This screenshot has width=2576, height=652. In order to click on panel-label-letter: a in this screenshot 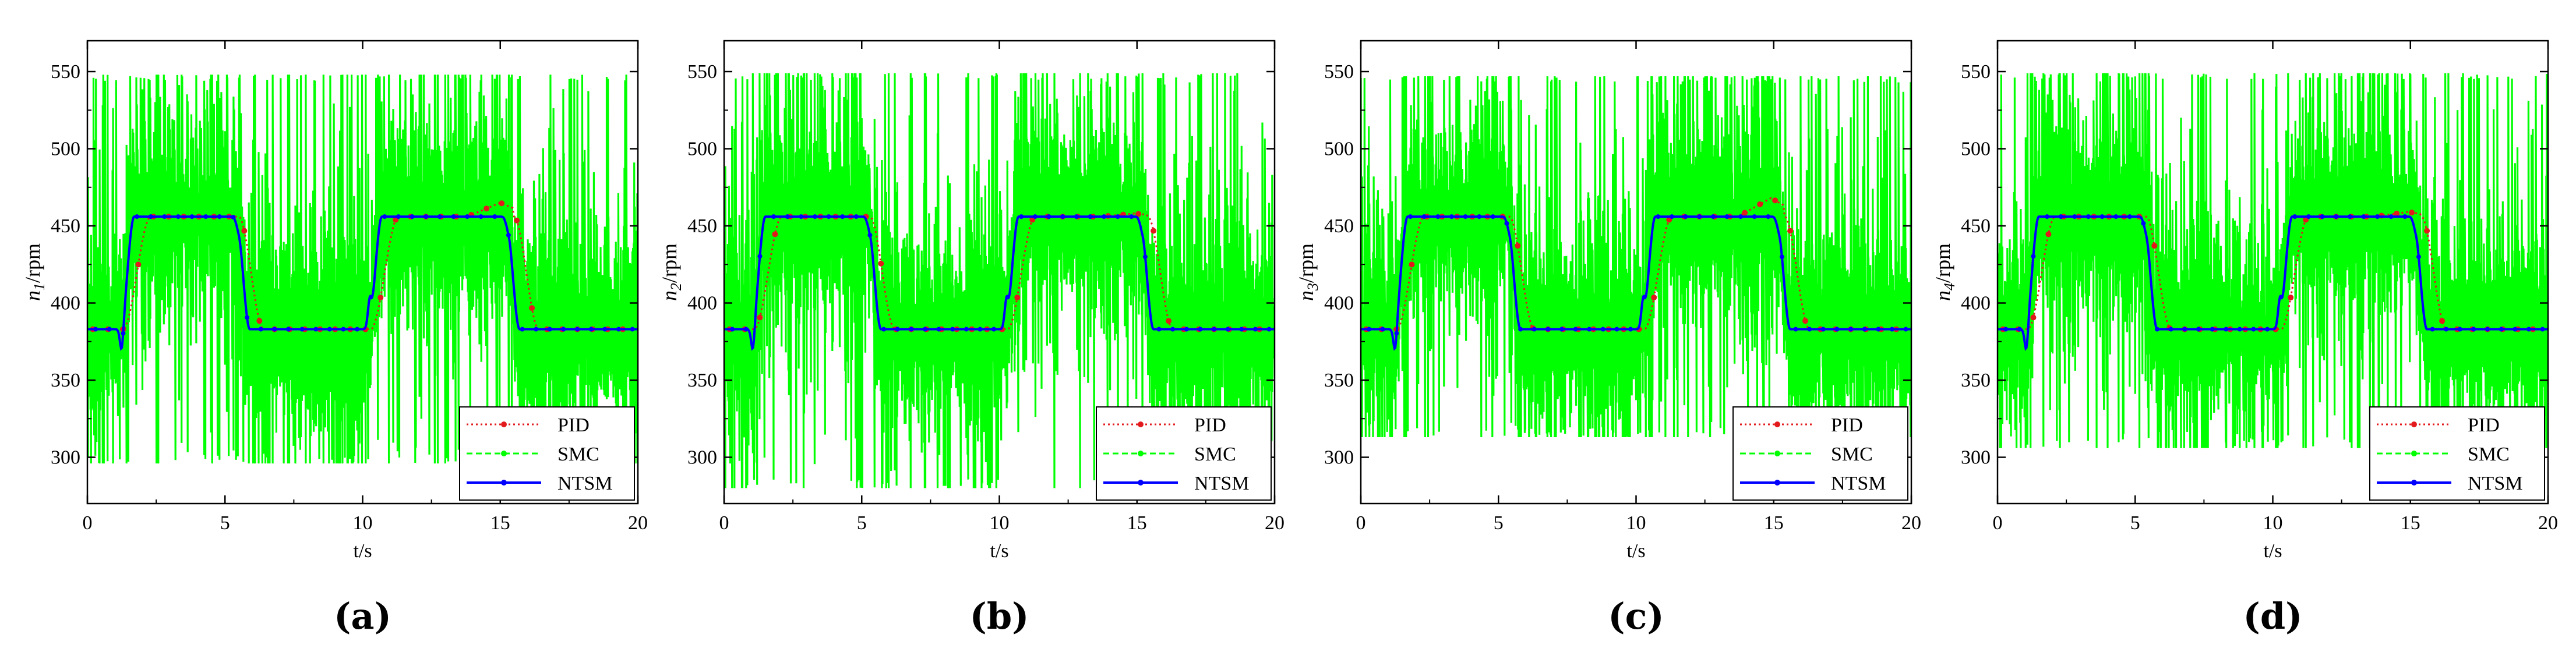, I will do `click(363, 616)`.